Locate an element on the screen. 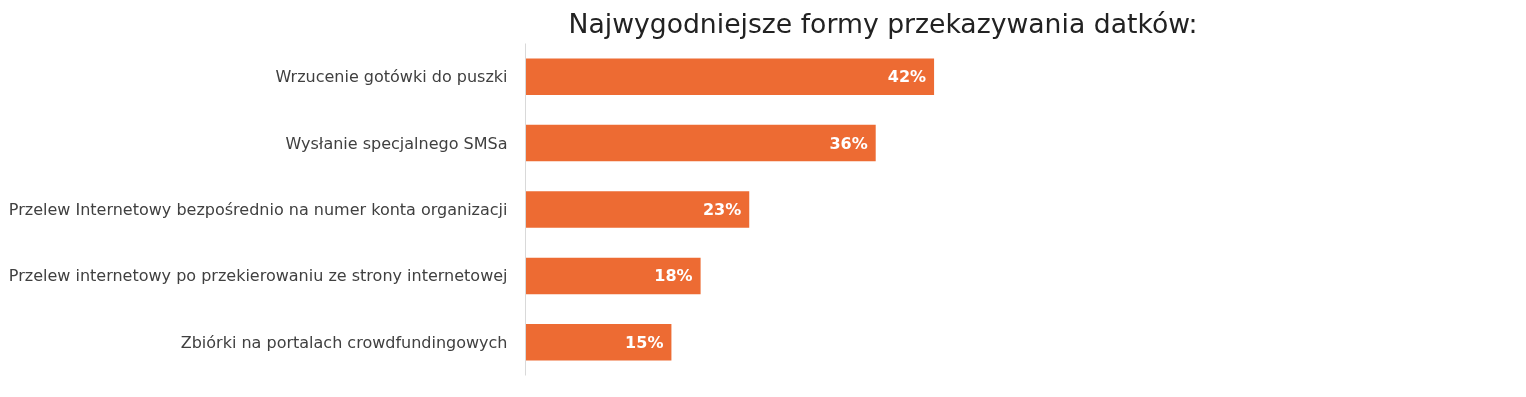 Image resolution: width=1526 pixels, height=397 pixels. data-label: 15% is located at coordinates (644, 342).